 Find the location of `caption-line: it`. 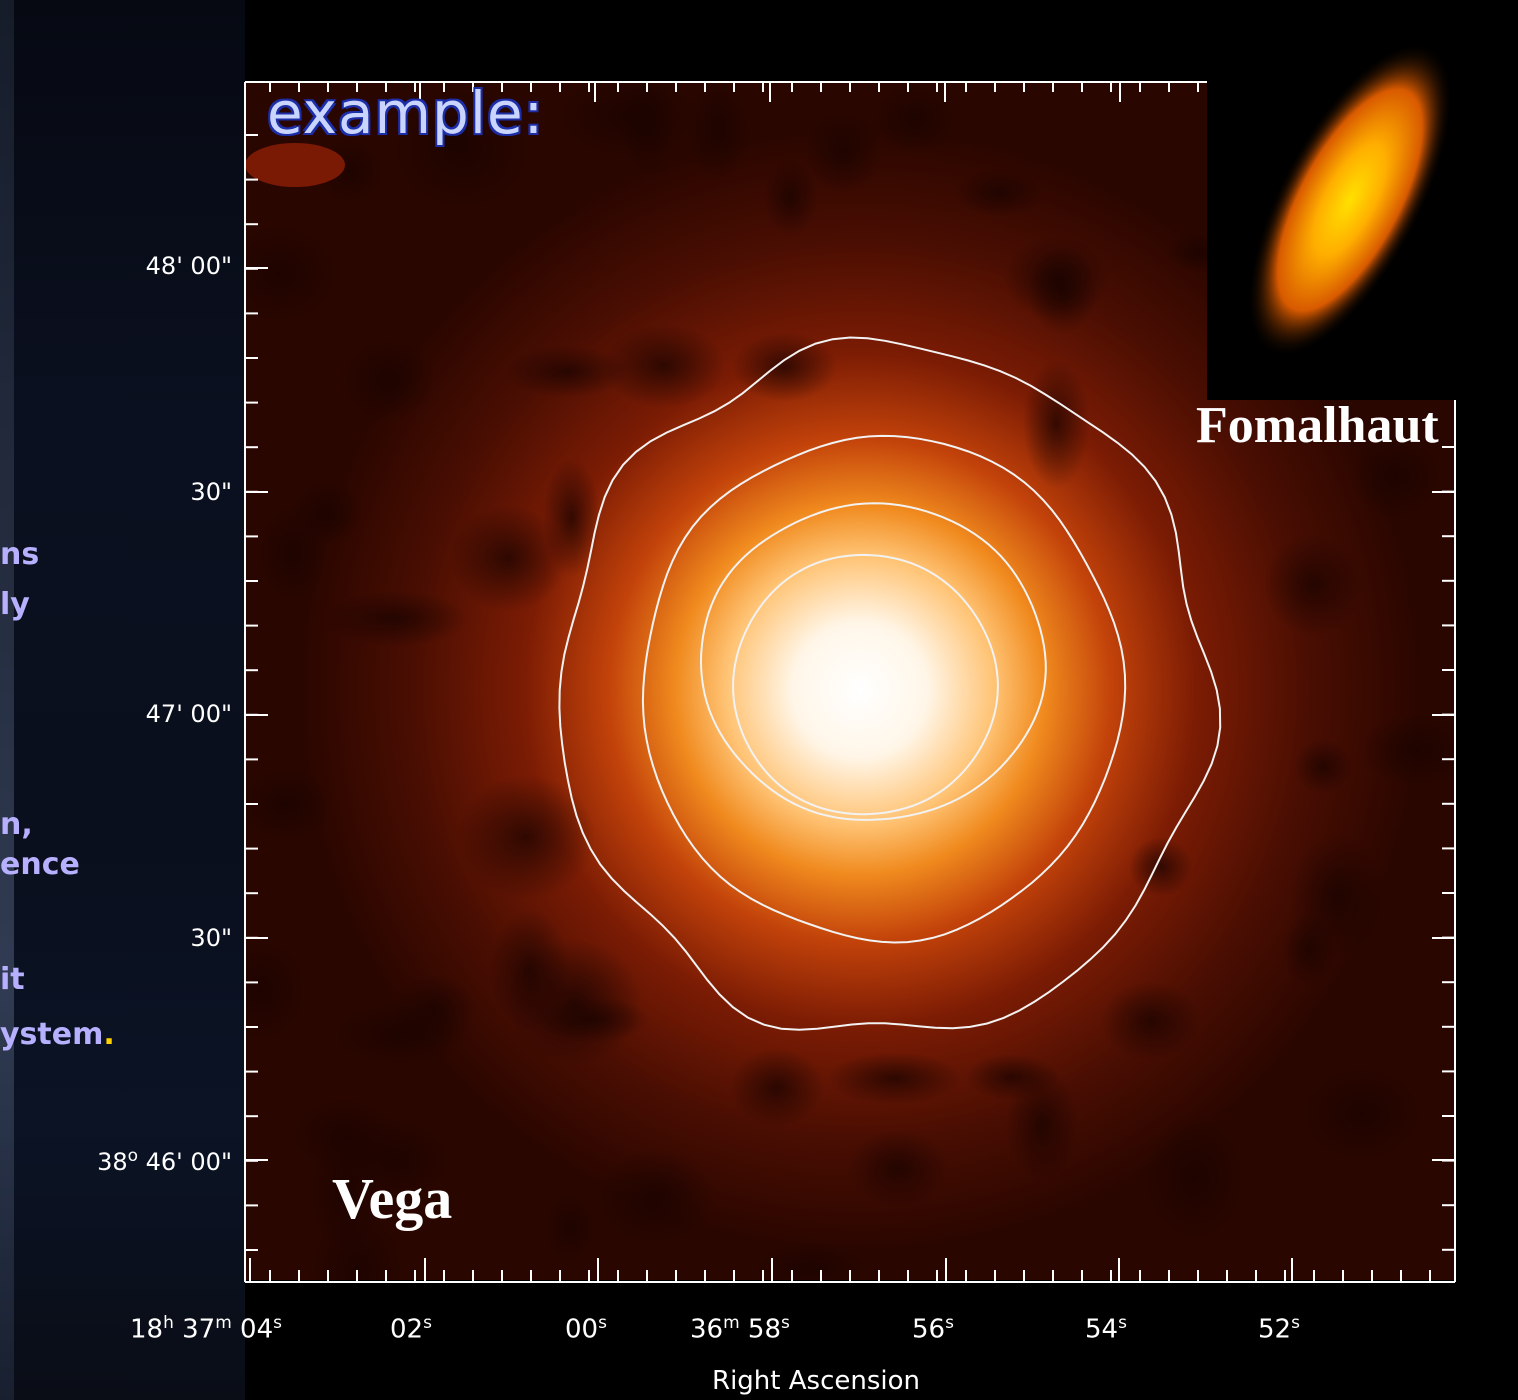

caption-line: it is located at coordinates (12, 979).